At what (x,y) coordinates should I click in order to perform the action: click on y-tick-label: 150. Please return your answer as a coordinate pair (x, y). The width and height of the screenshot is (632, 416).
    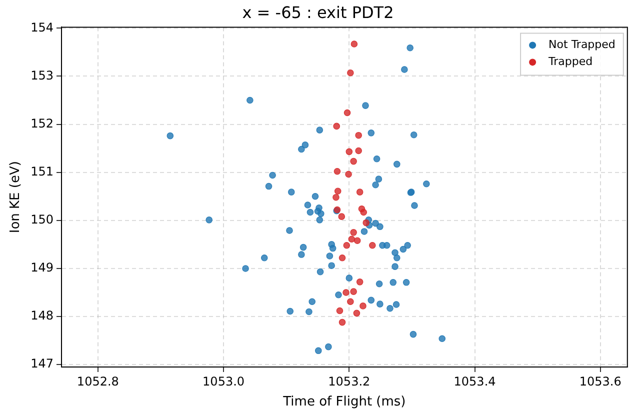
    Looking at the image, I should click on (42, 219).